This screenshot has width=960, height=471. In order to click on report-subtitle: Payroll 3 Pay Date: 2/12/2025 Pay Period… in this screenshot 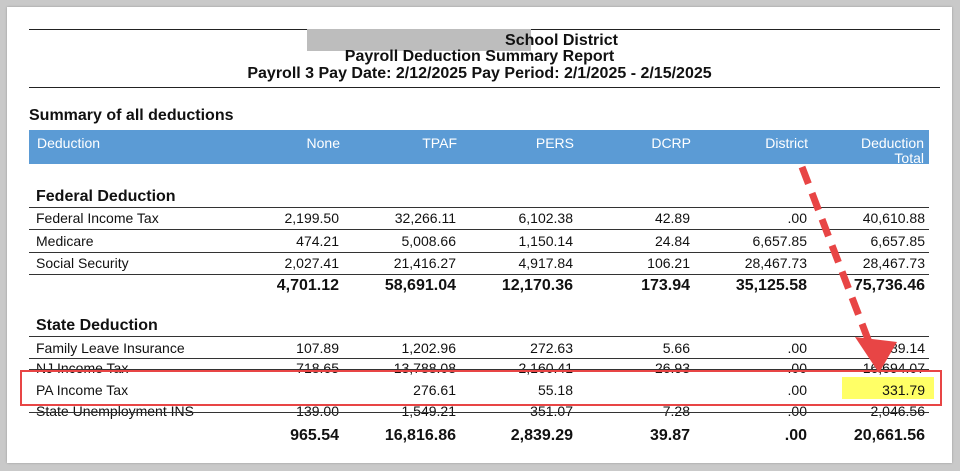, I will do `click(479, 73)`.